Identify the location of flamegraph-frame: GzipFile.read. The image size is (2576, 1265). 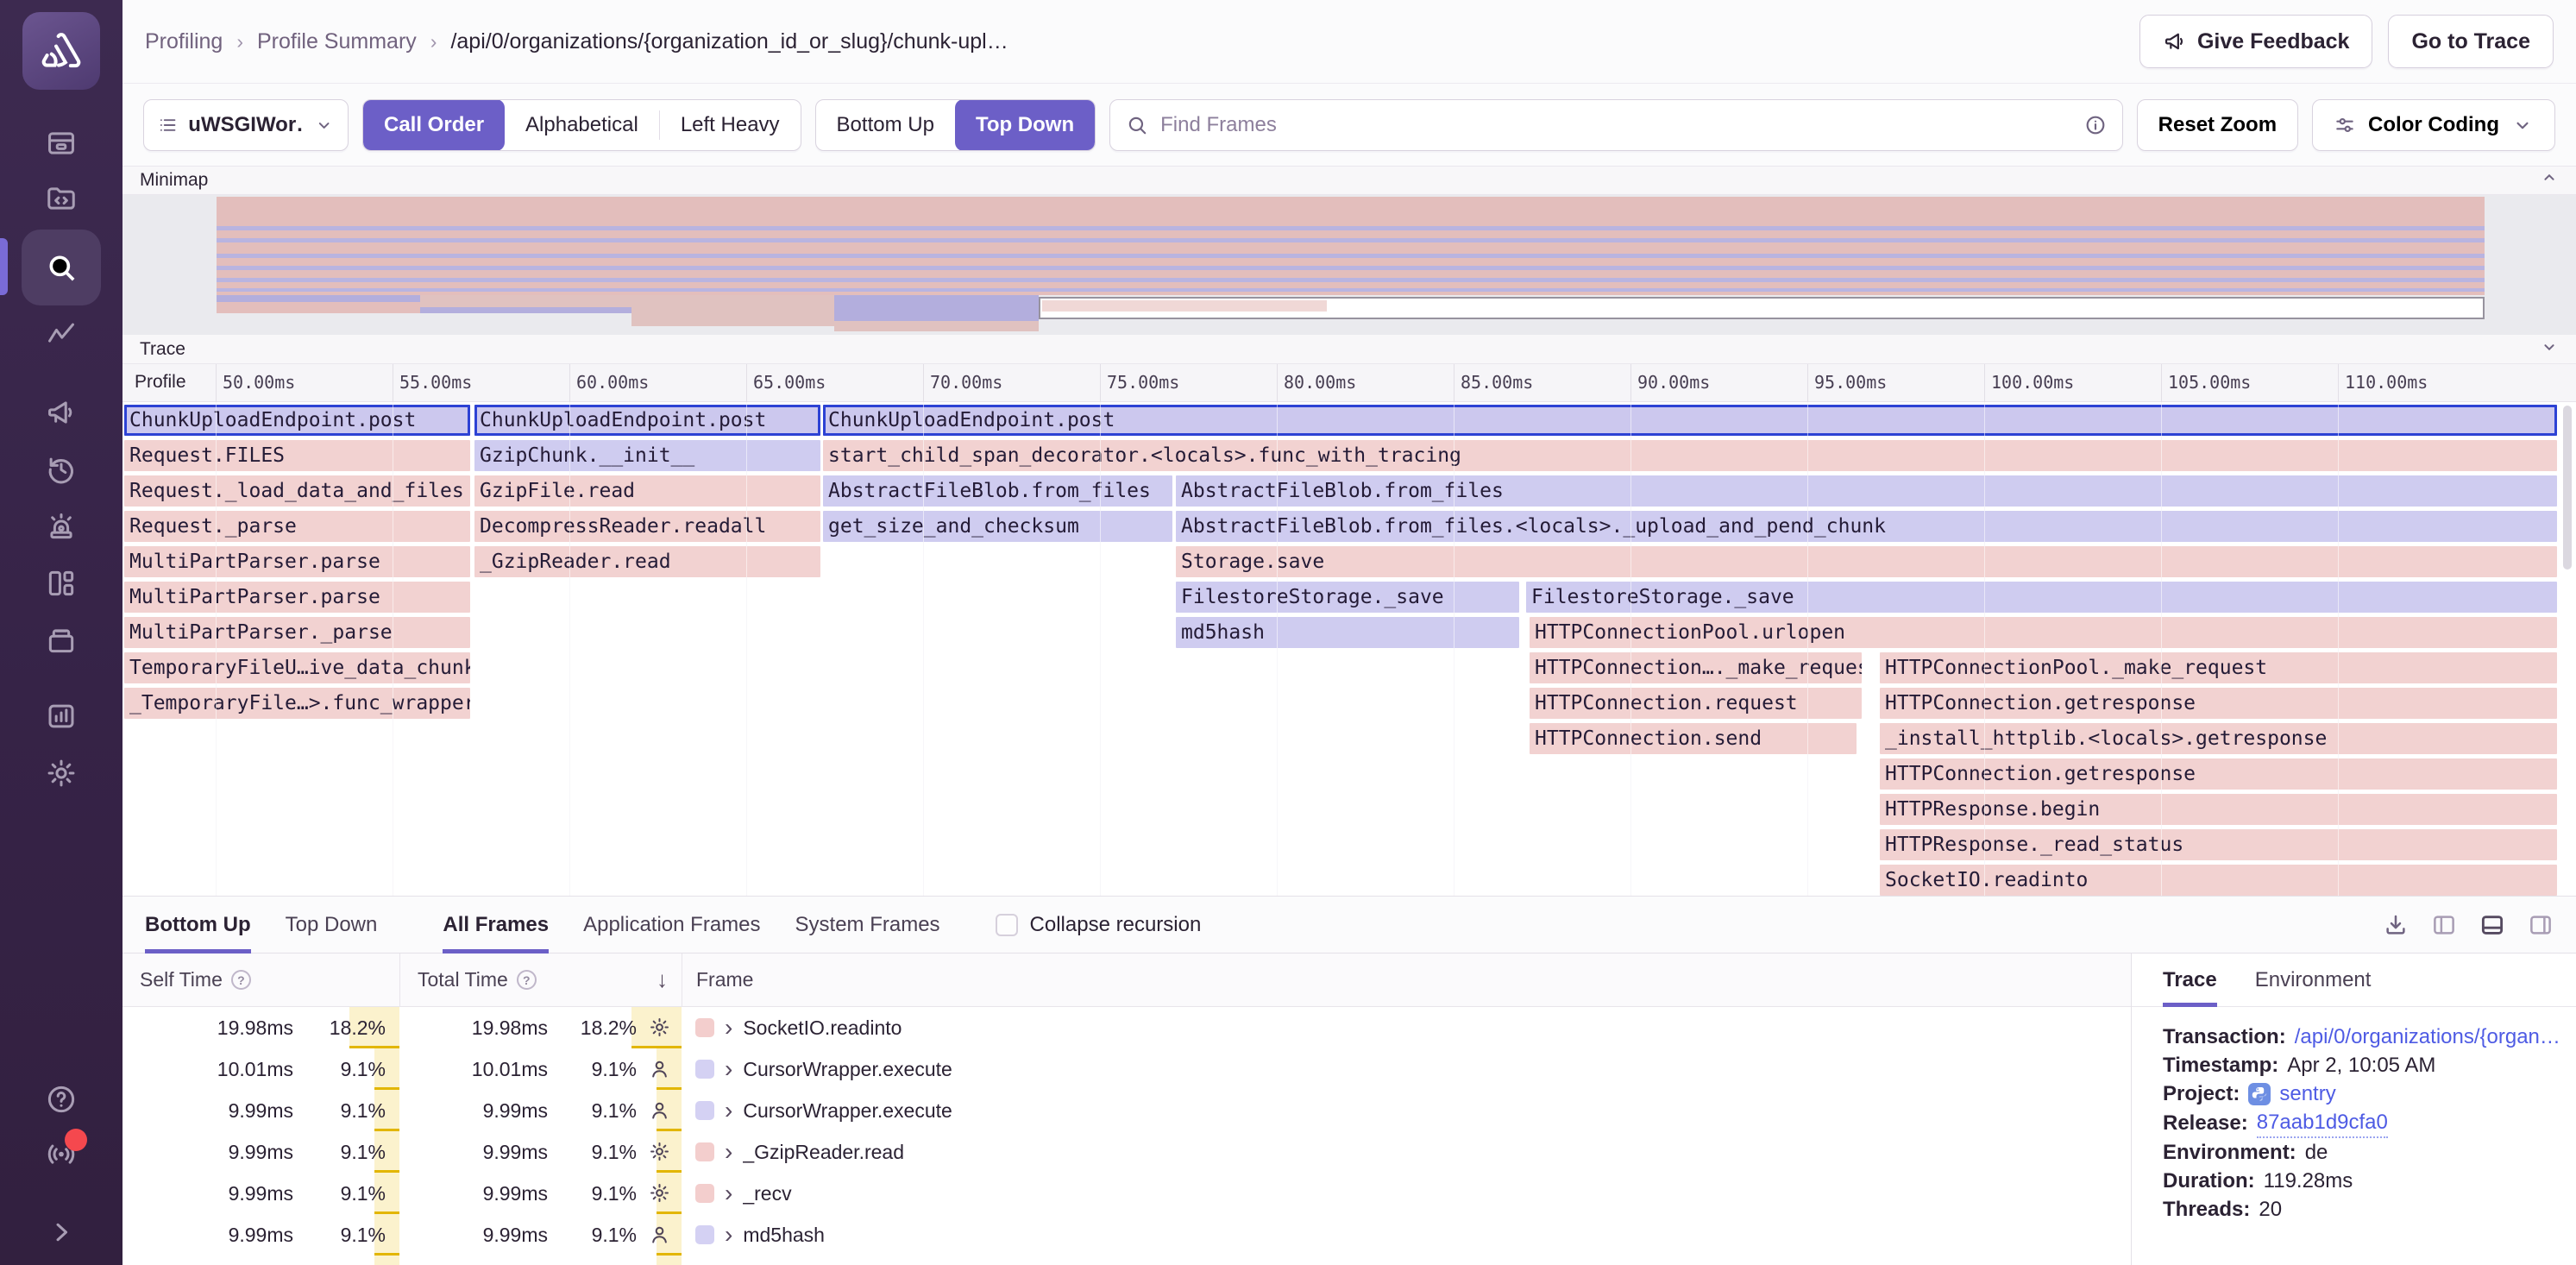
(647, 491).